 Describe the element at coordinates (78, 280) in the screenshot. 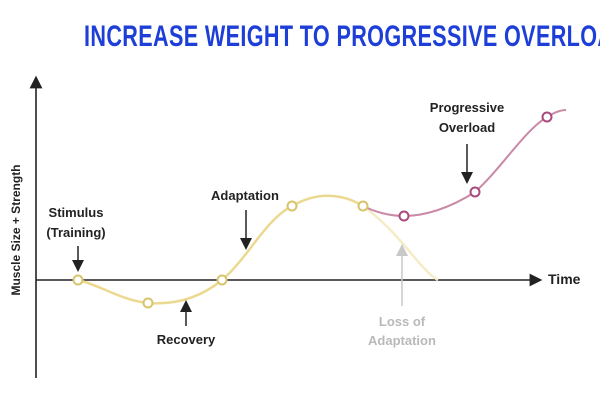

I see `stimulus-marker` at that location.